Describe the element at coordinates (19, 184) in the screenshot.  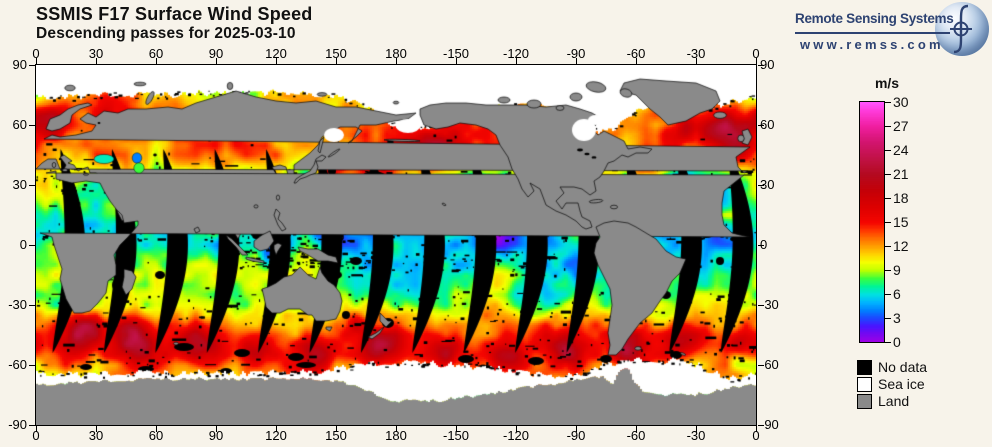
I see `lat-tick-label: 30` at that location.